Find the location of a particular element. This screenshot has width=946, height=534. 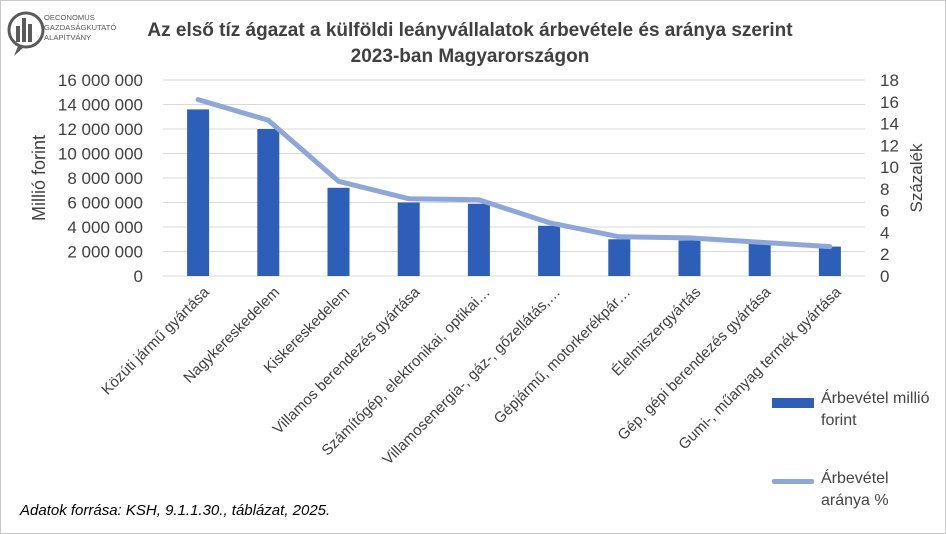

y-tick-label: 8 000 000 is located at coordinates (105, 178).